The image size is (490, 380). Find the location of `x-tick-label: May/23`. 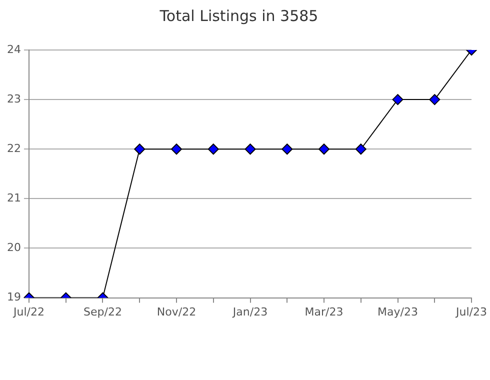

x-tick-label: May/23 is located at coordinates (398, 311).